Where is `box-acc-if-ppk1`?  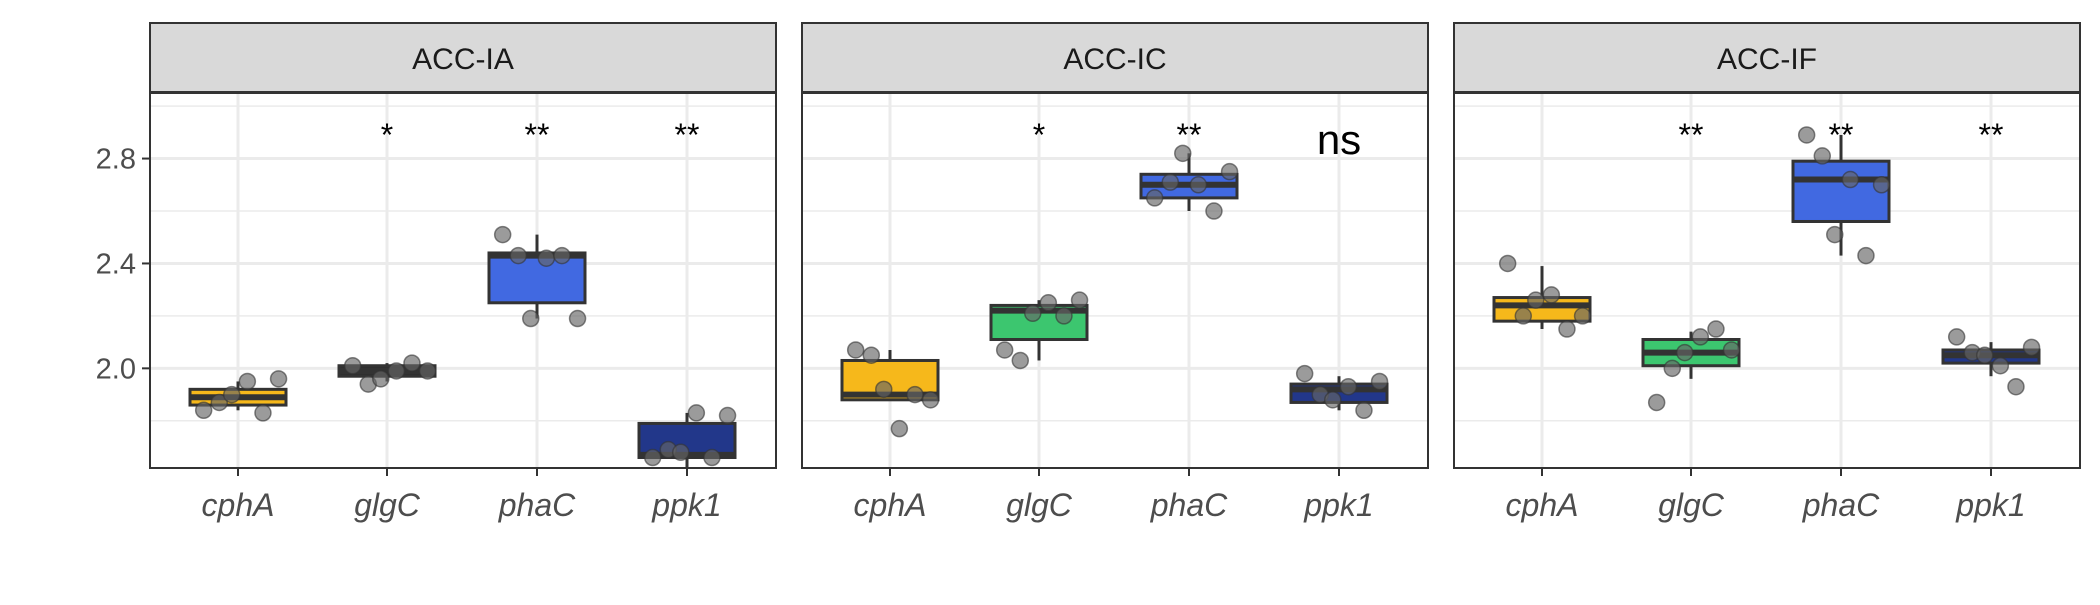 box-acc-if-ppk1 is located at coordinates (1991, 362).